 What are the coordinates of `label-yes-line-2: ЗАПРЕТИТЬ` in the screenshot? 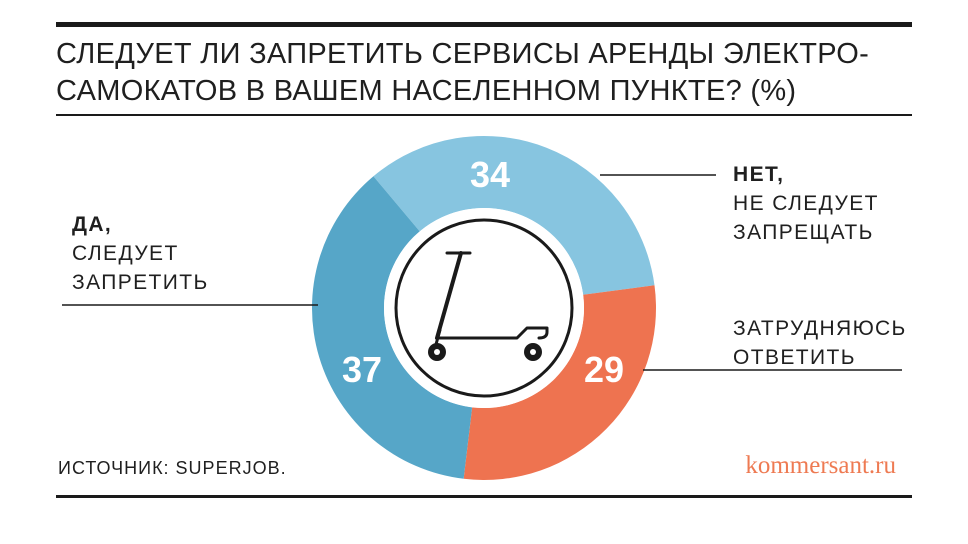 It's located at (140, 282).